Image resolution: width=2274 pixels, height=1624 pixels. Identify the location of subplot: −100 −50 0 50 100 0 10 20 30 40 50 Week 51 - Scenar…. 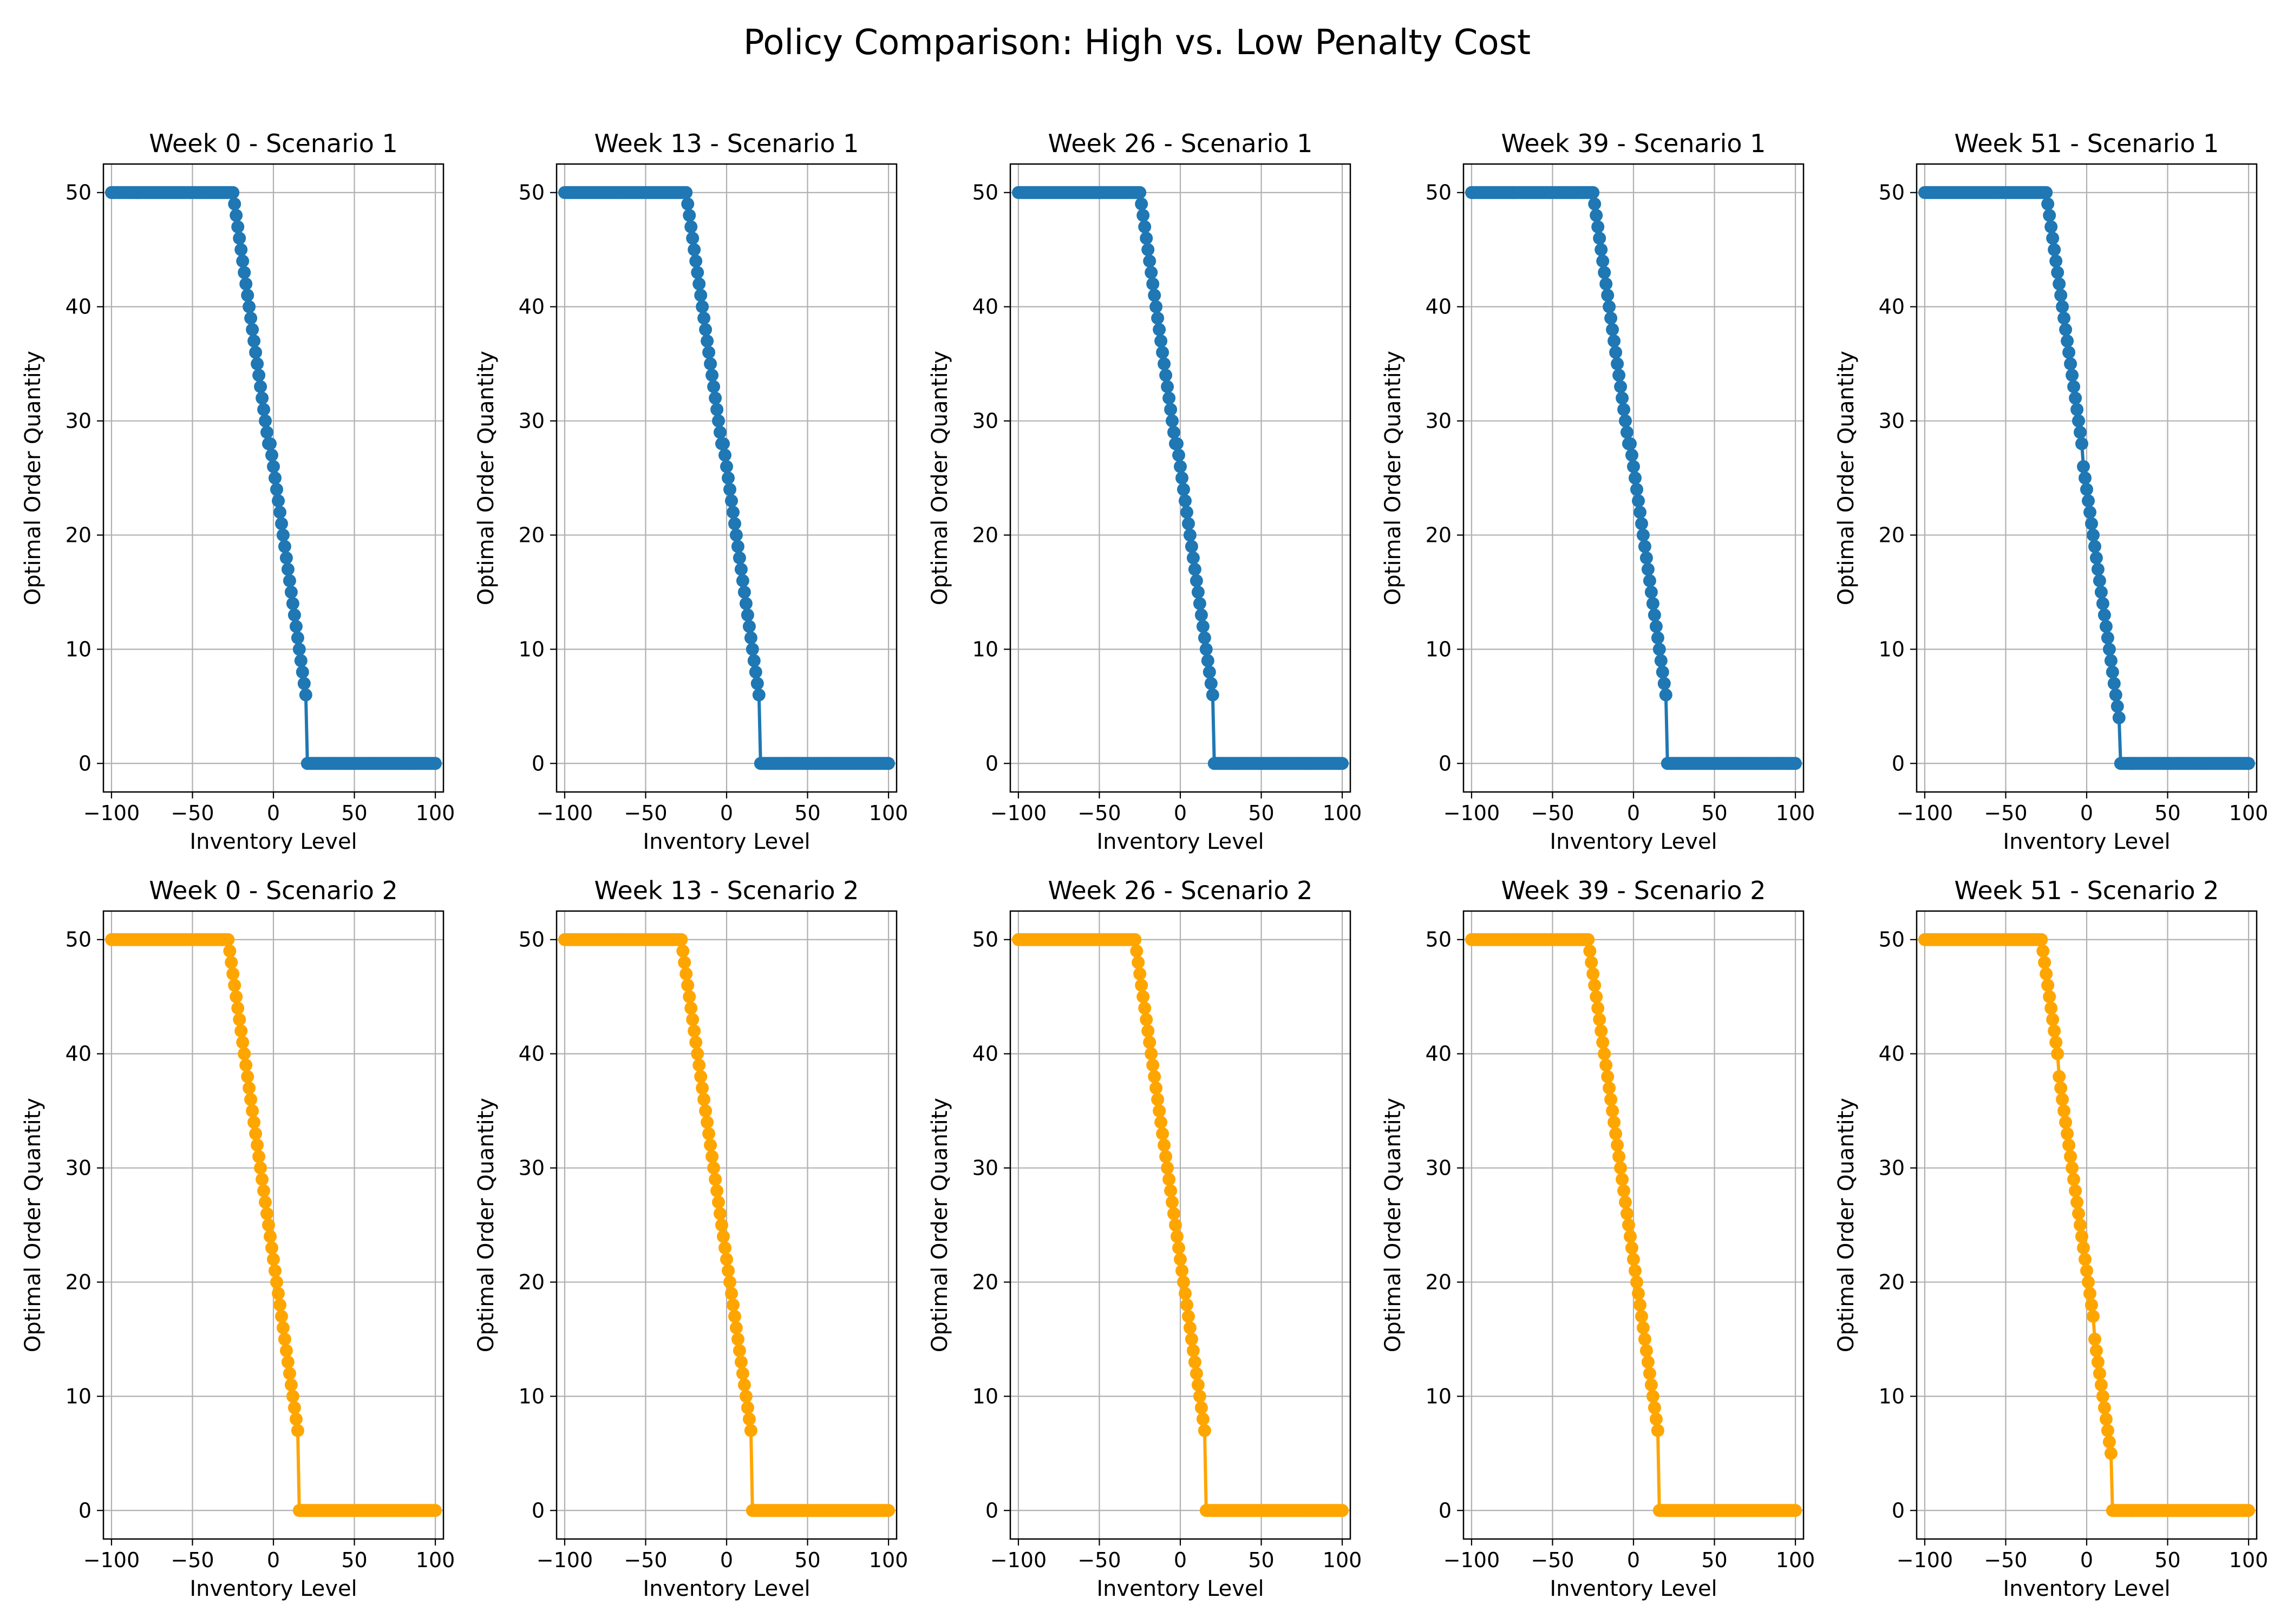
(2051, 491).